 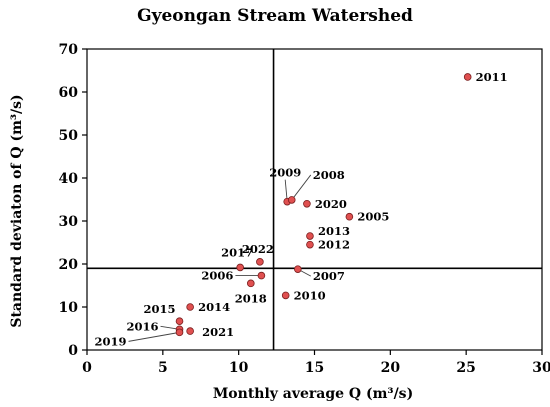 What do you see at coordinates (69, 136) in the screenshot?
I see `y-tick-label: 50` at bounding box center [69, 136].